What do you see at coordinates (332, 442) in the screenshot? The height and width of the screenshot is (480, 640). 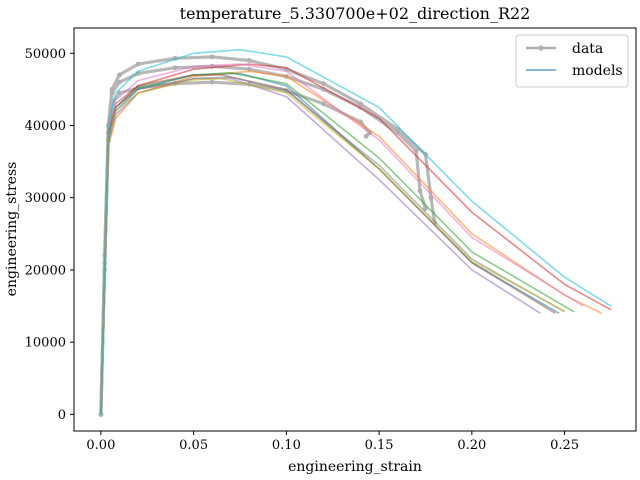 I see `x-axis: 0.00 0.05 0.10 0.15 0.20 0.25` at bounding box center [332, 442].